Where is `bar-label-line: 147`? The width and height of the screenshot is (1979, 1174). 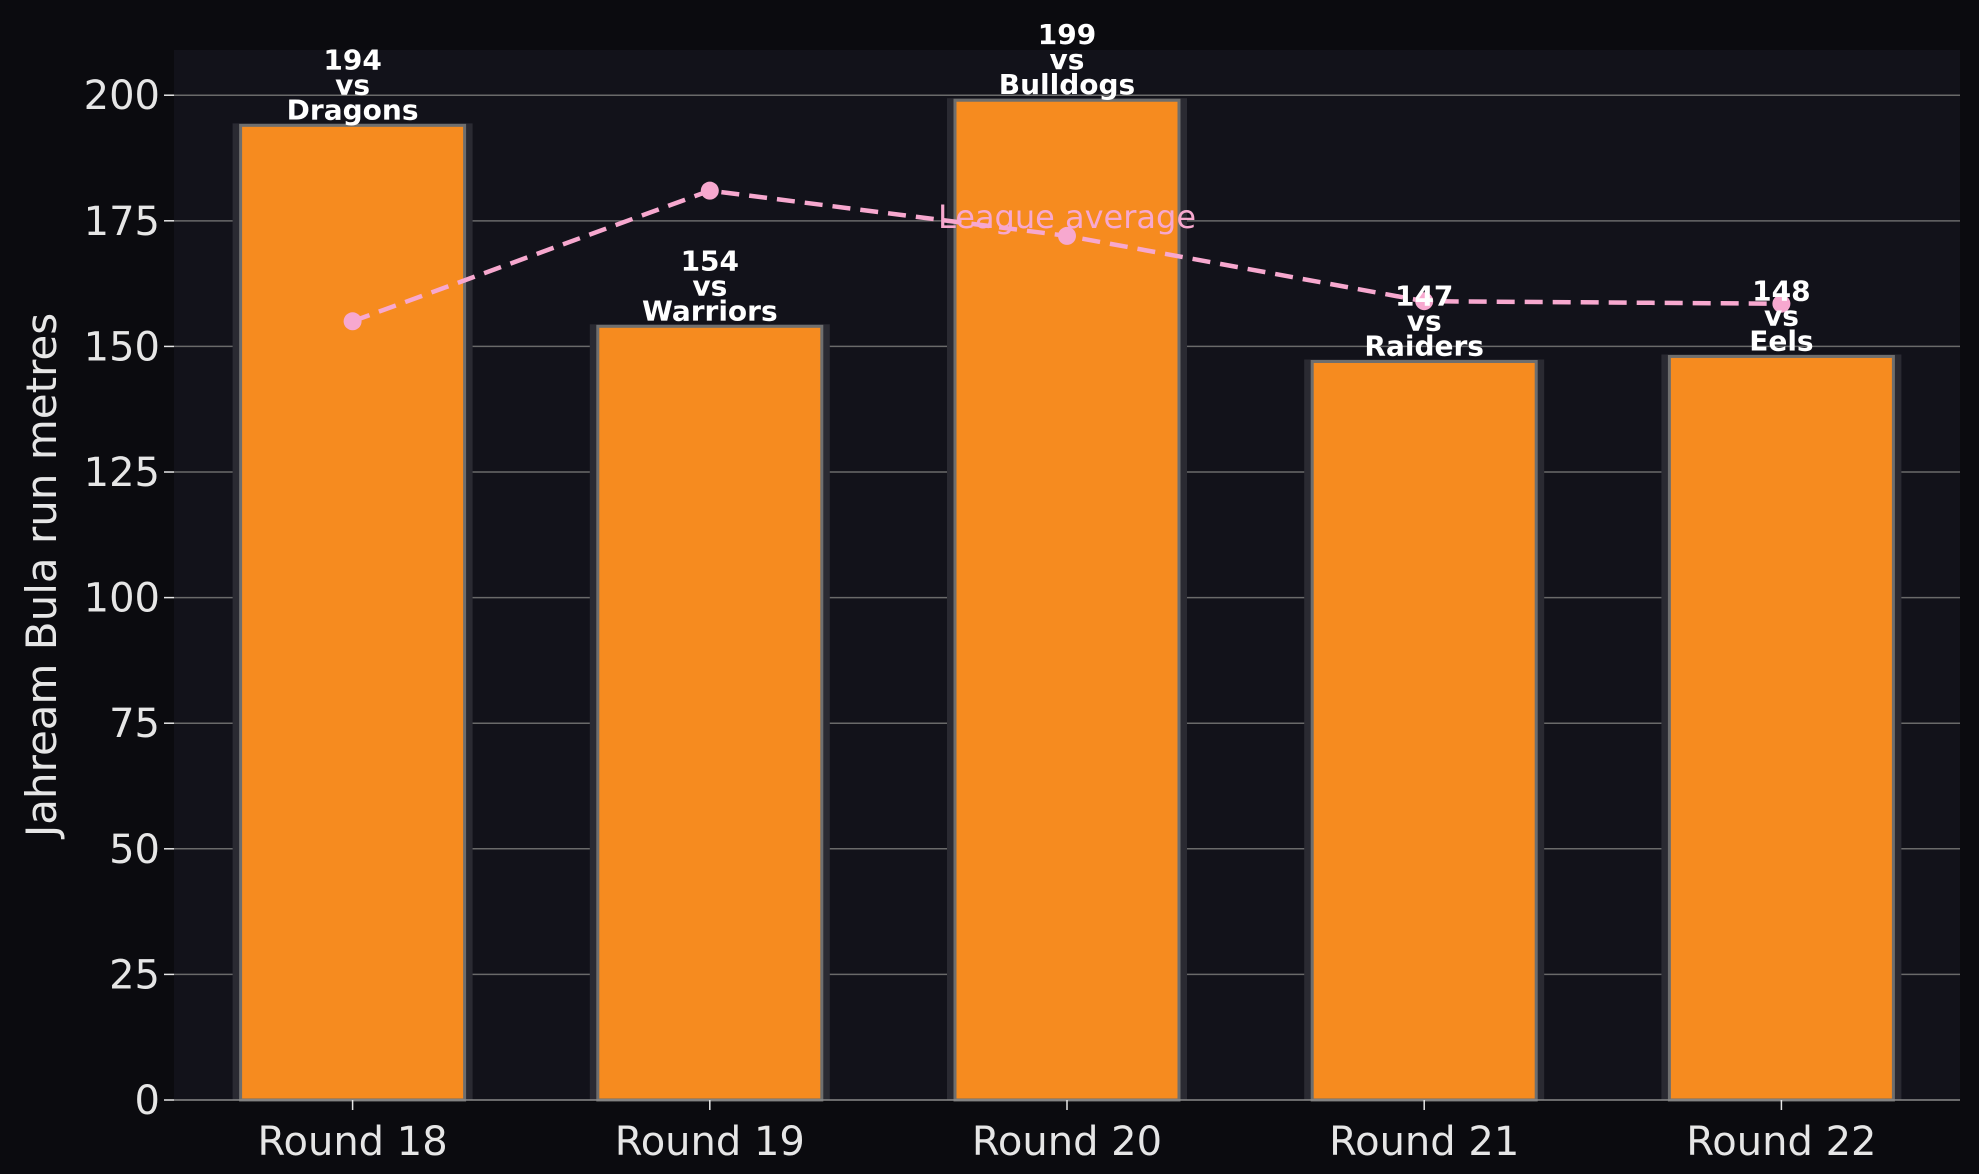
bar-label-line: 147 is located at coordinates (1424, 295).